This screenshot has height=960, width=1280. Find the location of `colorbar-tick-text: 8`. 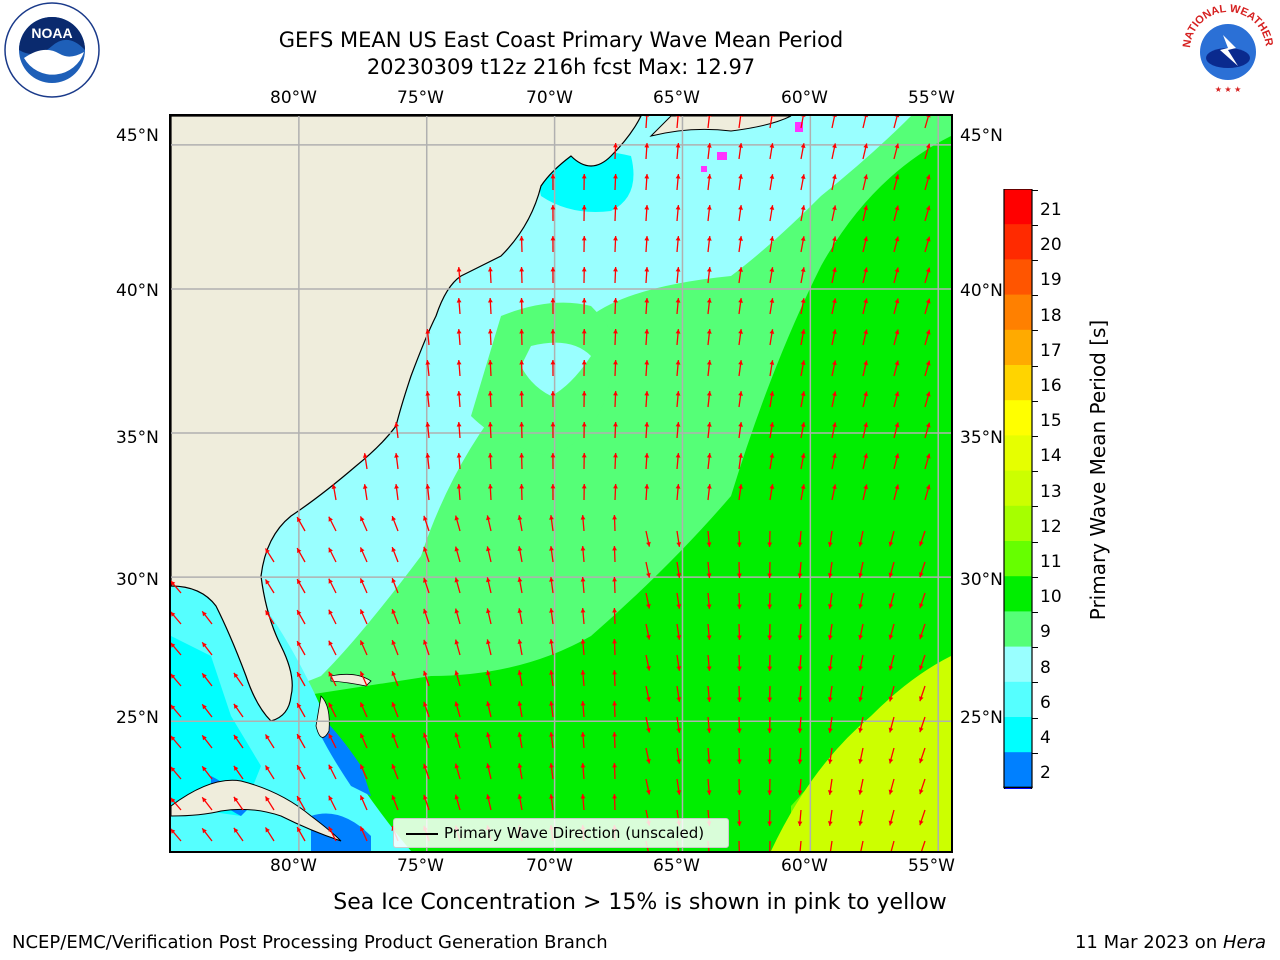

colorbar-tick-text: 8 is located at coordinates (1045, 667).